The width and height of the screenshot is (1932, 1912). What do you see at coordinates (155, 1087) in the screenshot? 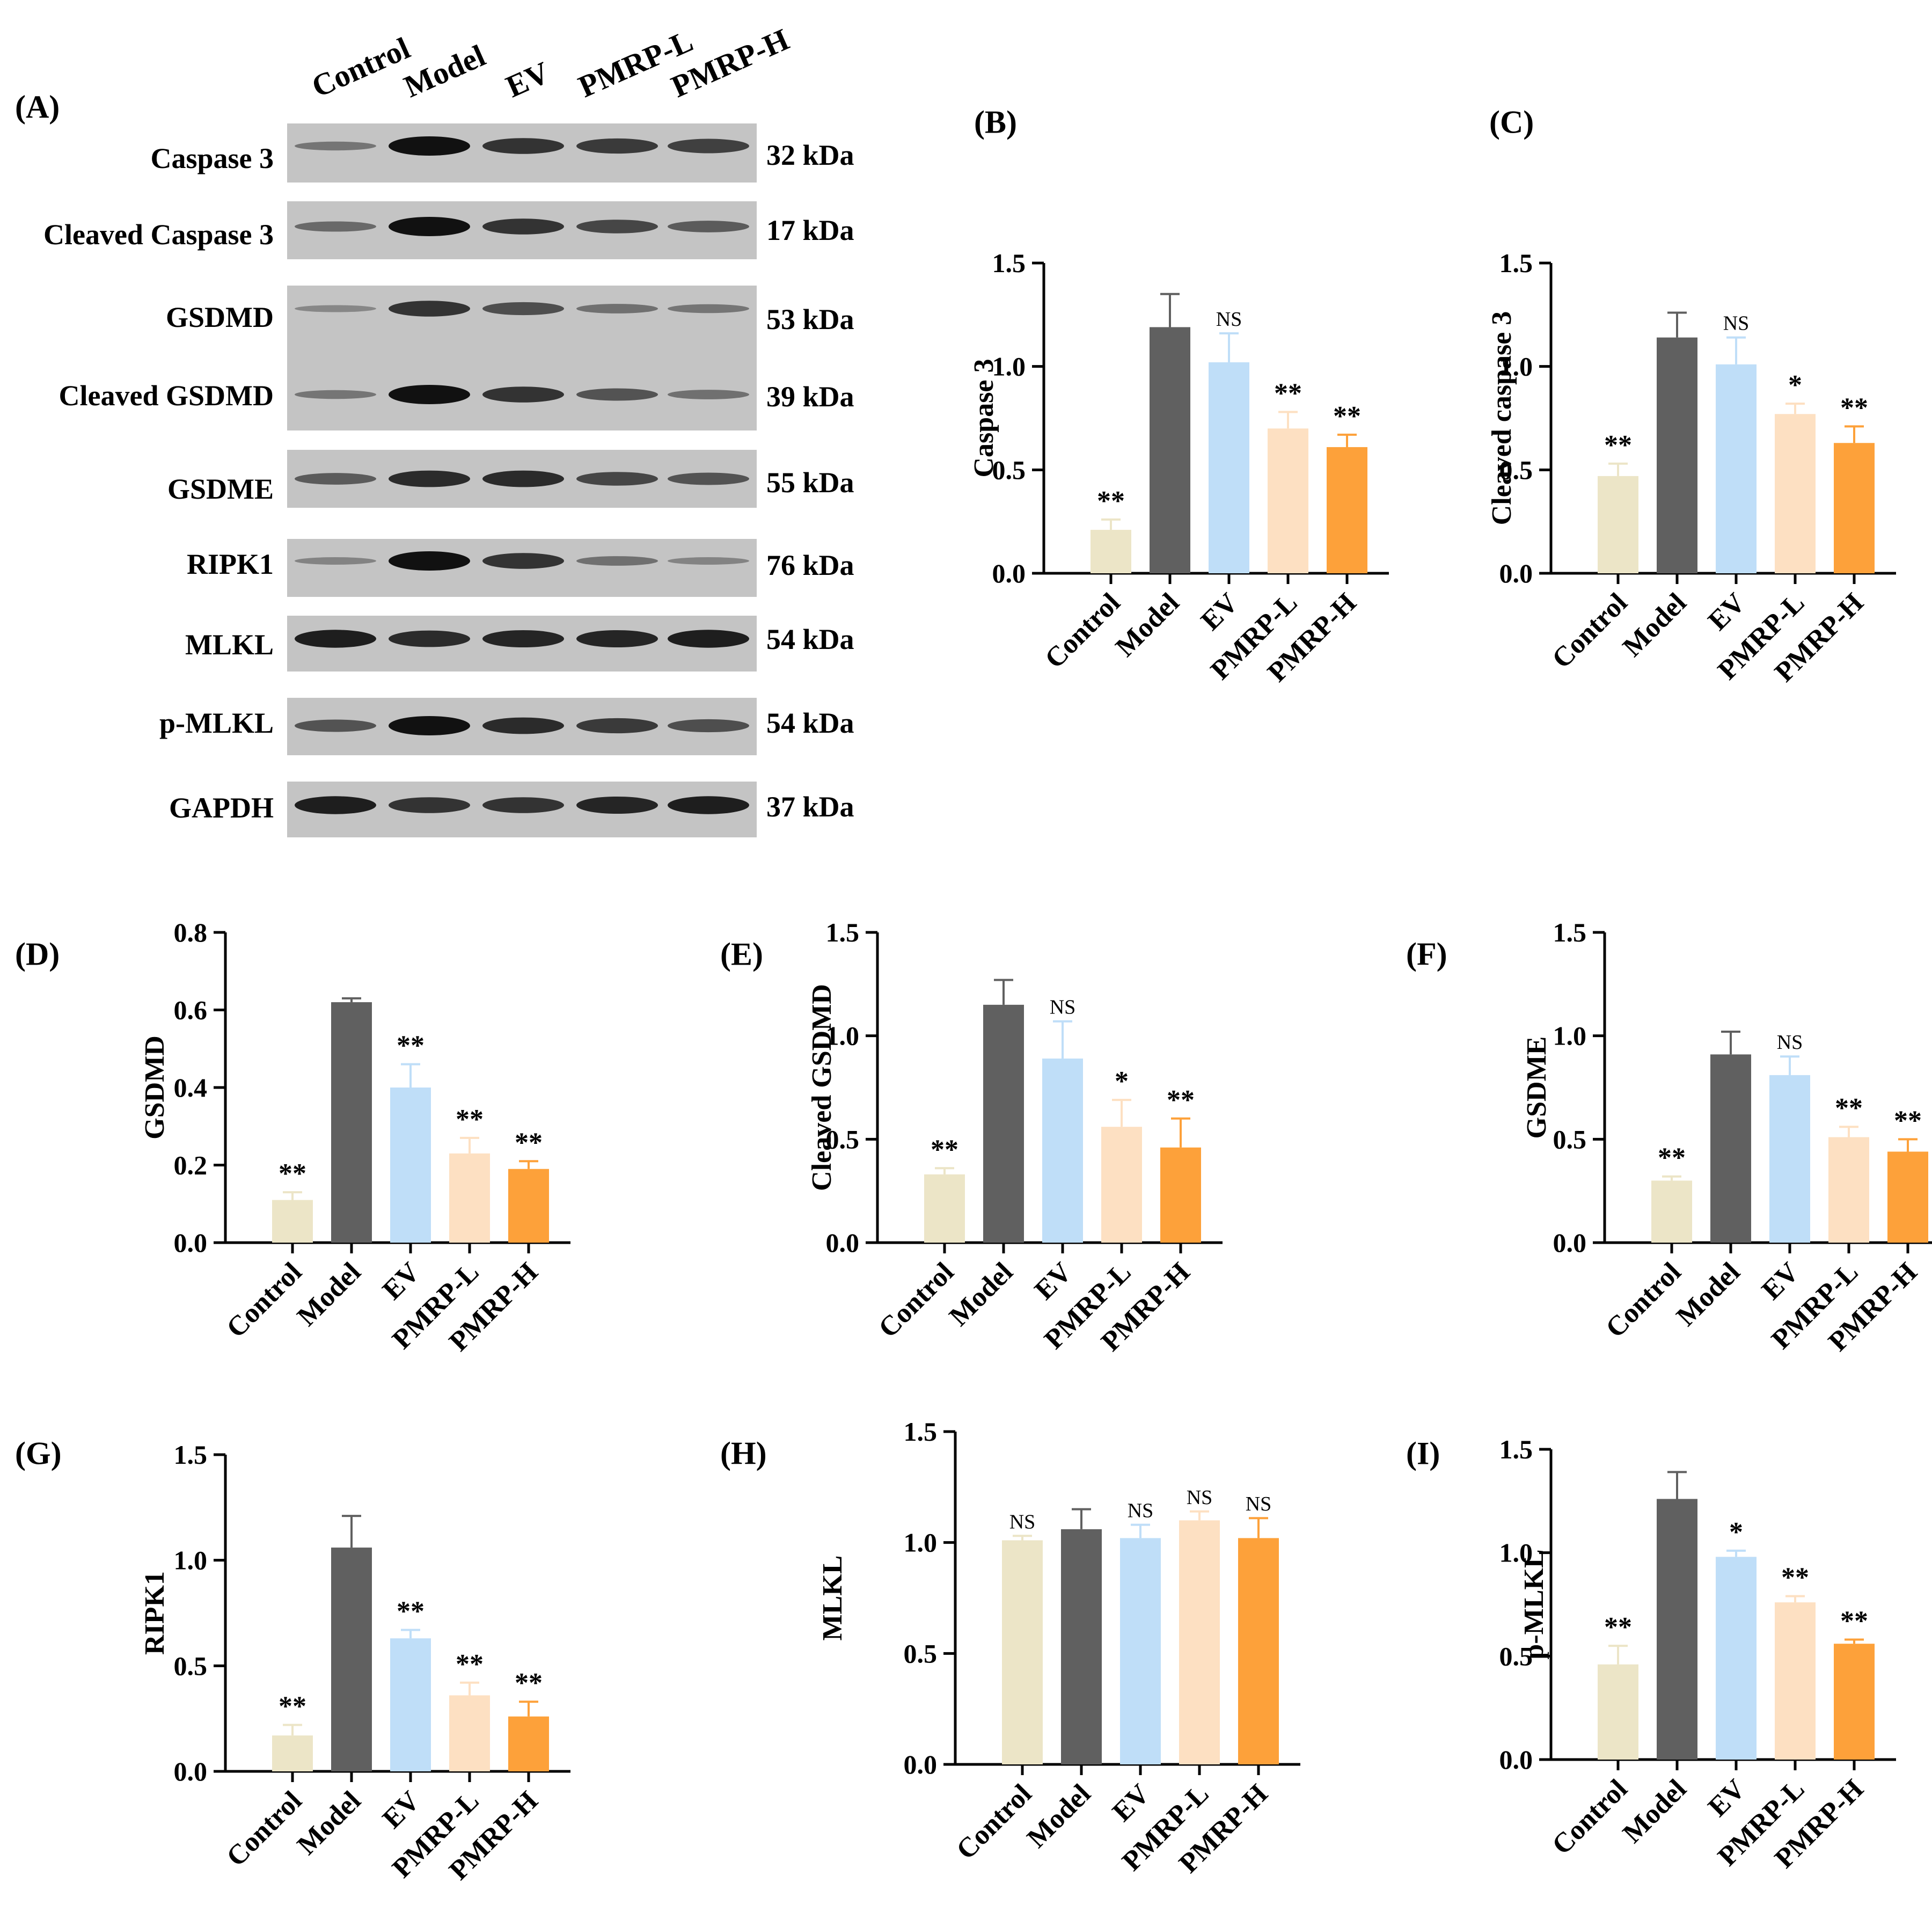
I see `y-axis-label: GSDMD` at bounding box center [155, 1087].